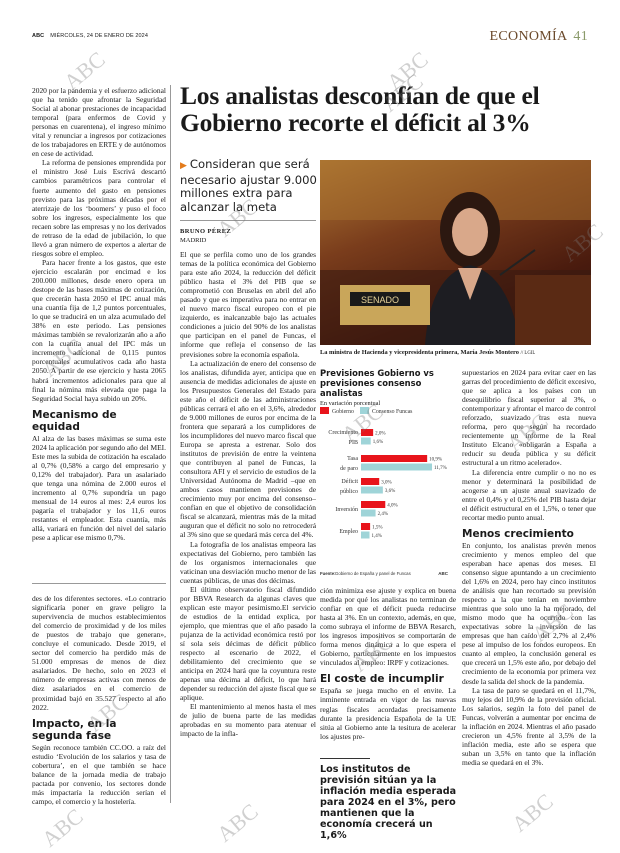  Describe the element at coordinates (353, 443) in the screenshot. I see `category-label: PIB` at that location.